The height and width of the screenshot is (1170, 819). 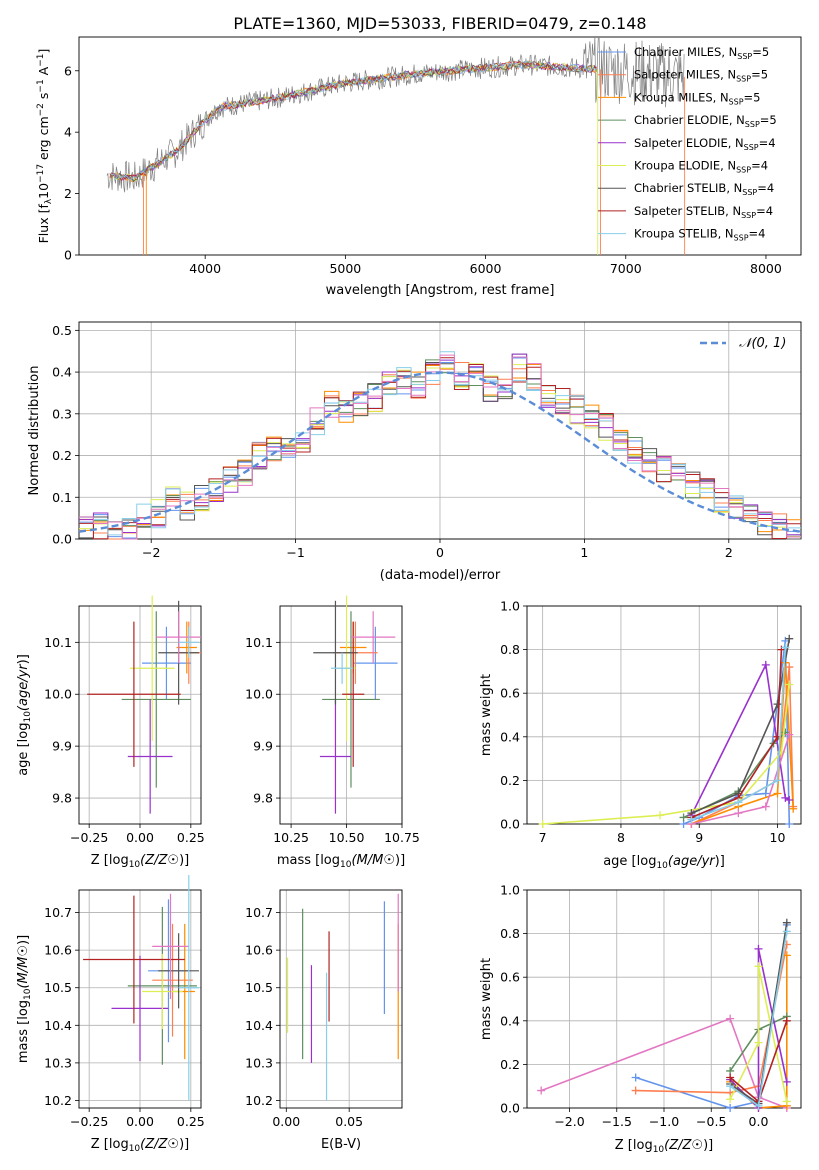 What do you see at coordinates (347, 837) in the screenshot?
I see `x-tick-label: 10.50` at bounding box center [347, 837].